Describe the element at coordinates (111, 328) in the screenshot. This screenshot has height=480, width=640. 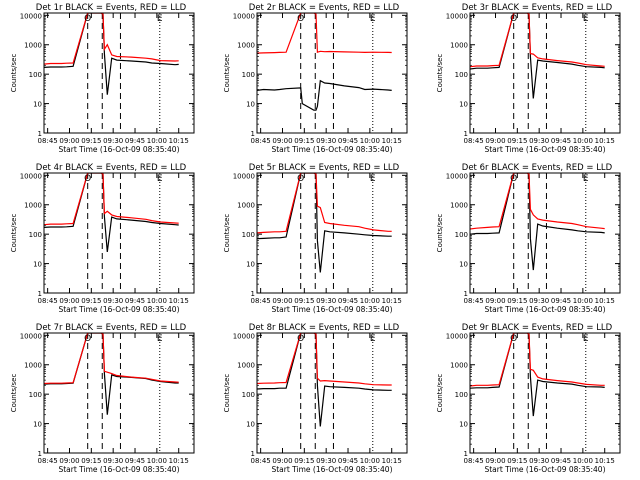
I see `panel-title: Det 7r BLACK = Events, RED = LLD` at that location.